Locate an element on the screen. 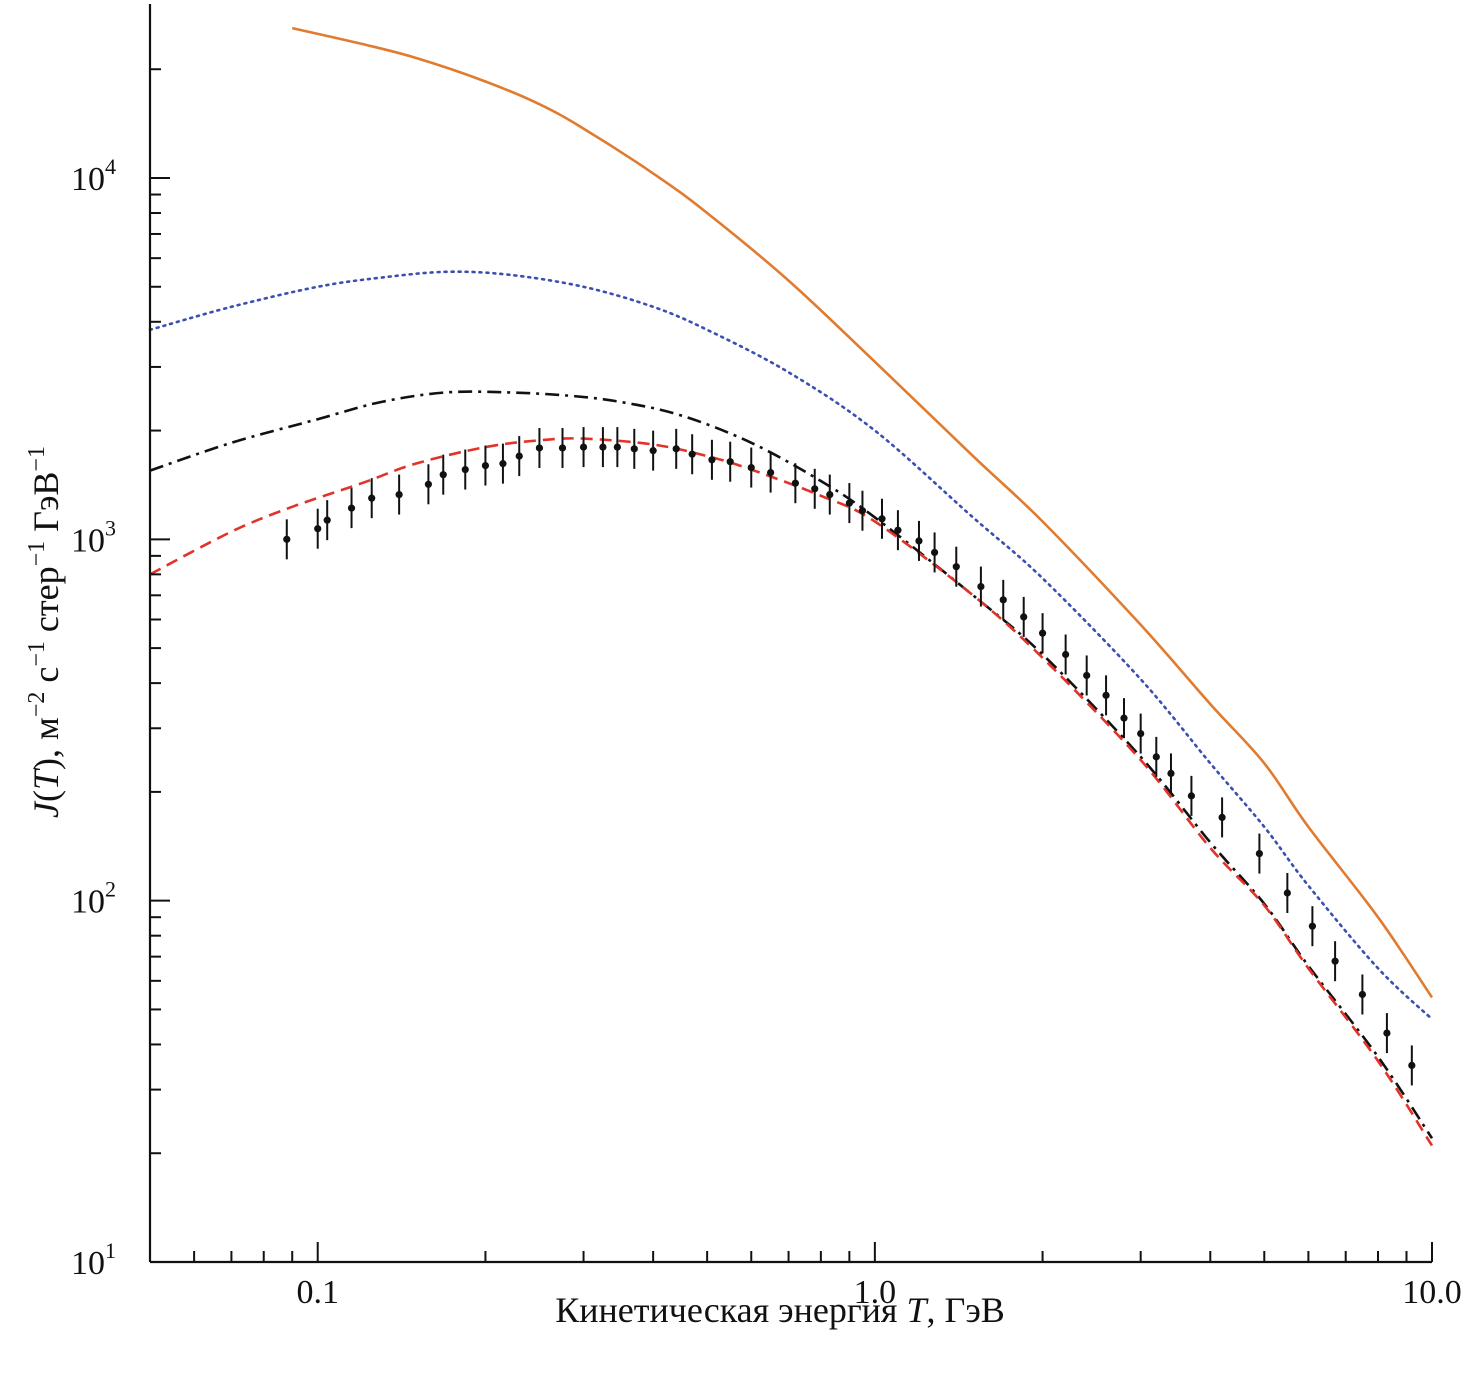  y-axis-title-exp1: −2 is located at coordinates (37, 705).